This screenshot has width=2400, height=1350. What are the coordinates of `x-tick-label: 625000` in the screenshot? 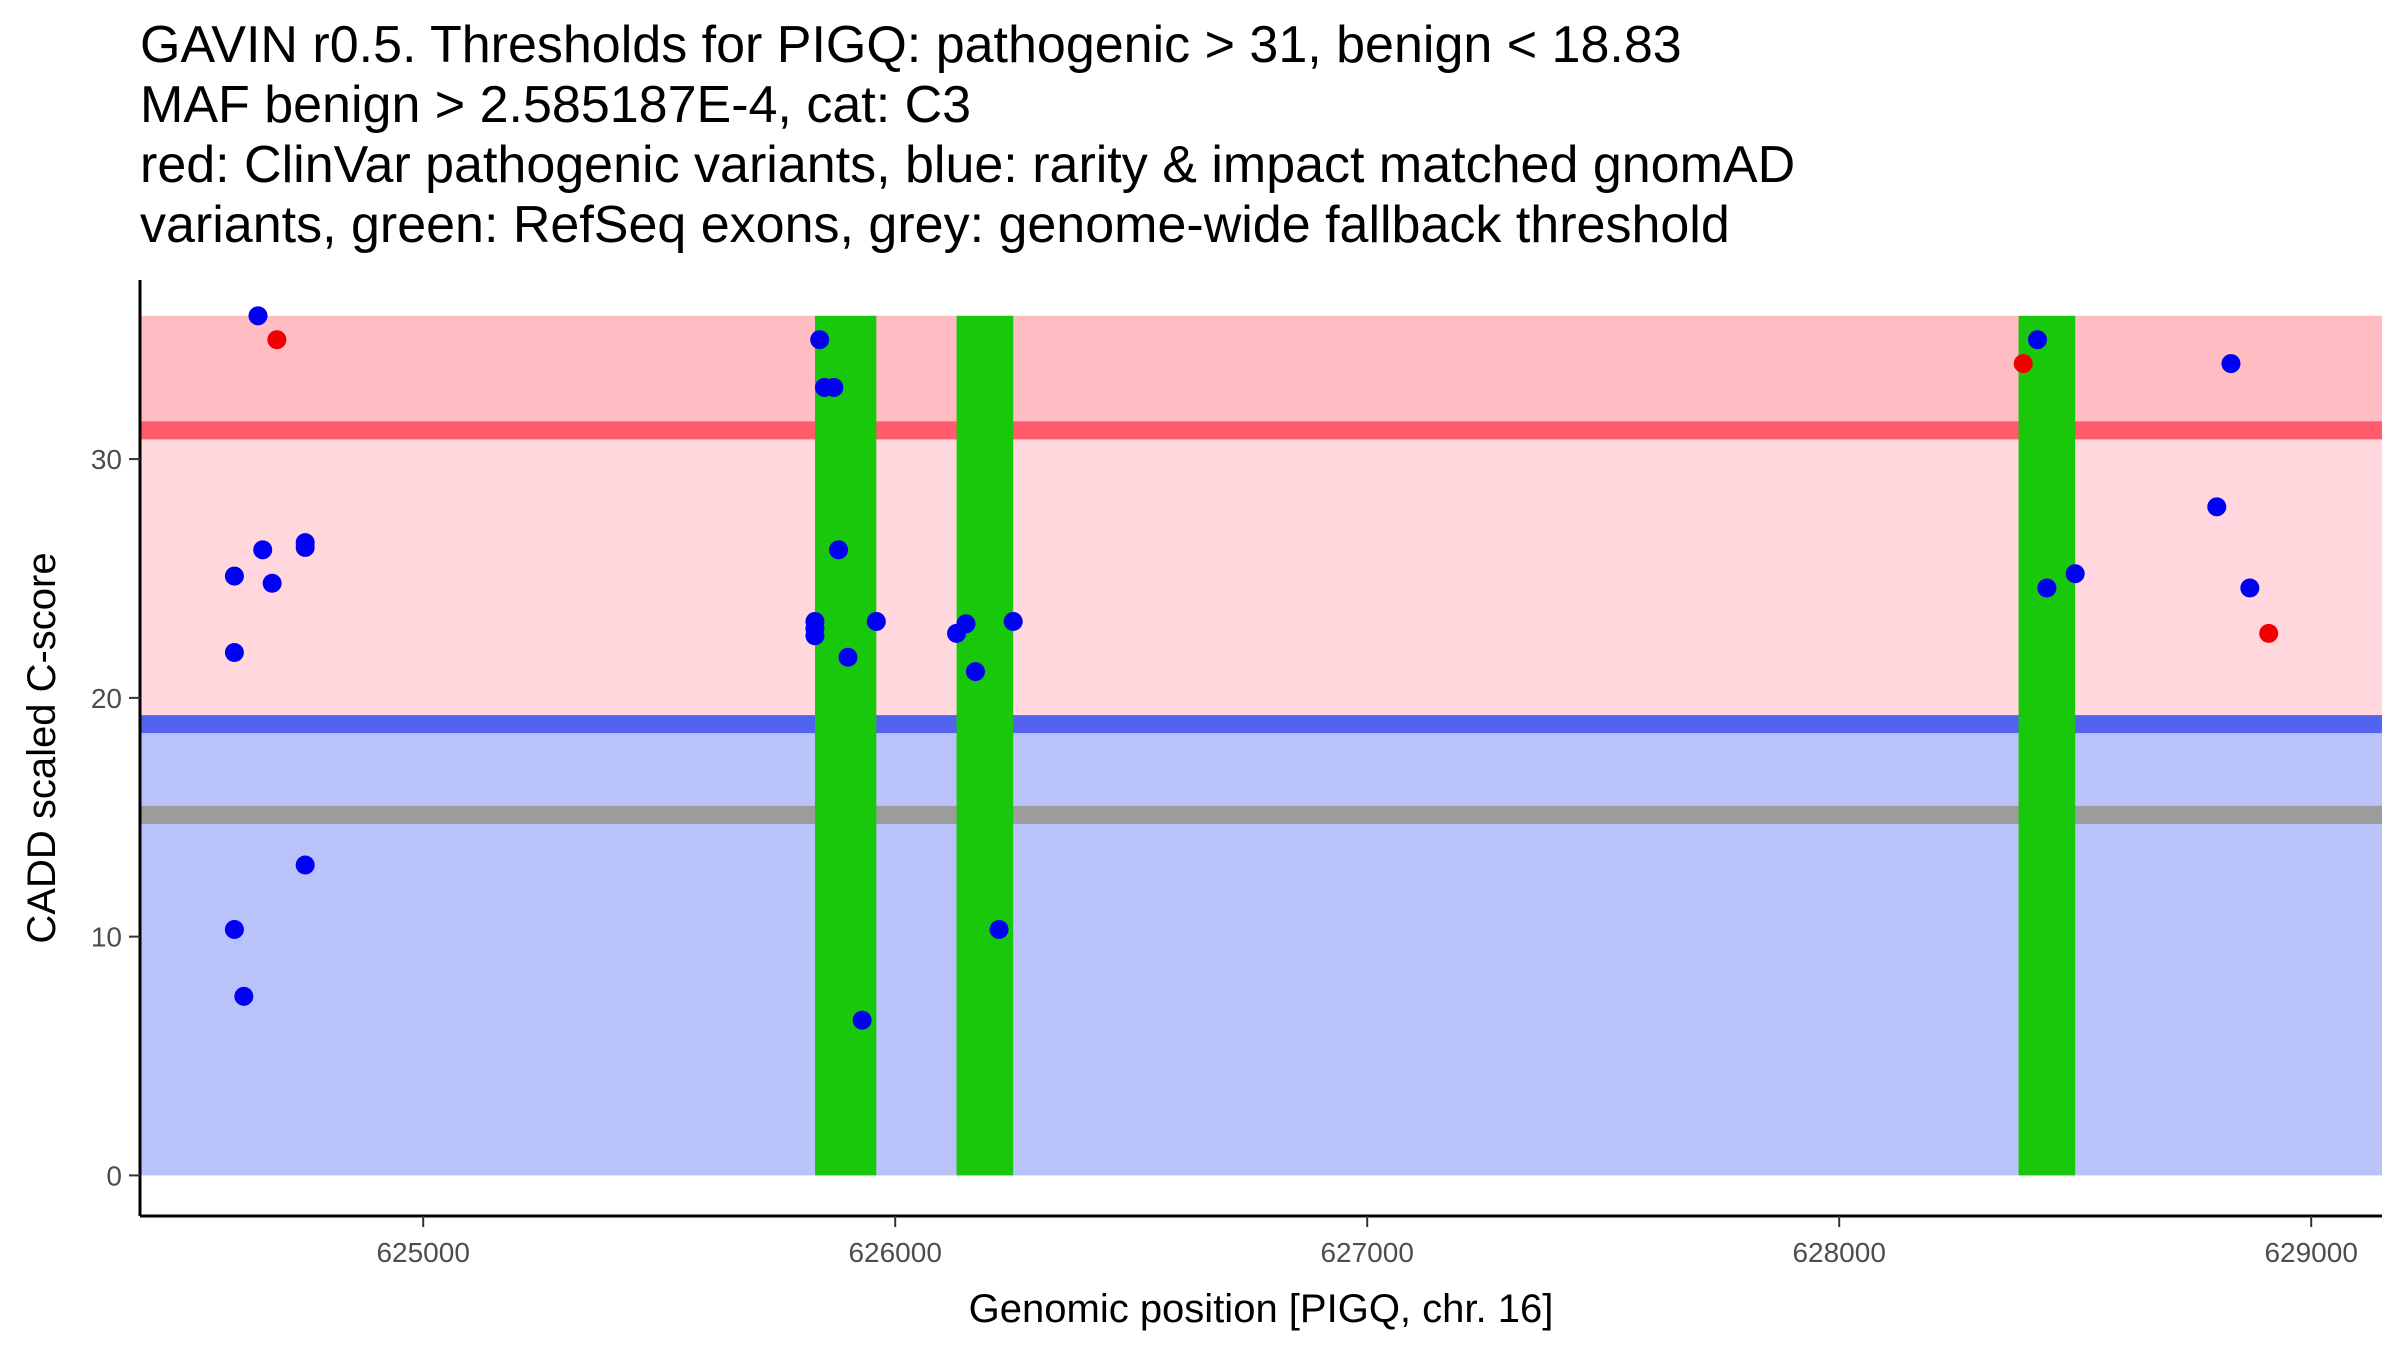 It's located at (422, 1252).